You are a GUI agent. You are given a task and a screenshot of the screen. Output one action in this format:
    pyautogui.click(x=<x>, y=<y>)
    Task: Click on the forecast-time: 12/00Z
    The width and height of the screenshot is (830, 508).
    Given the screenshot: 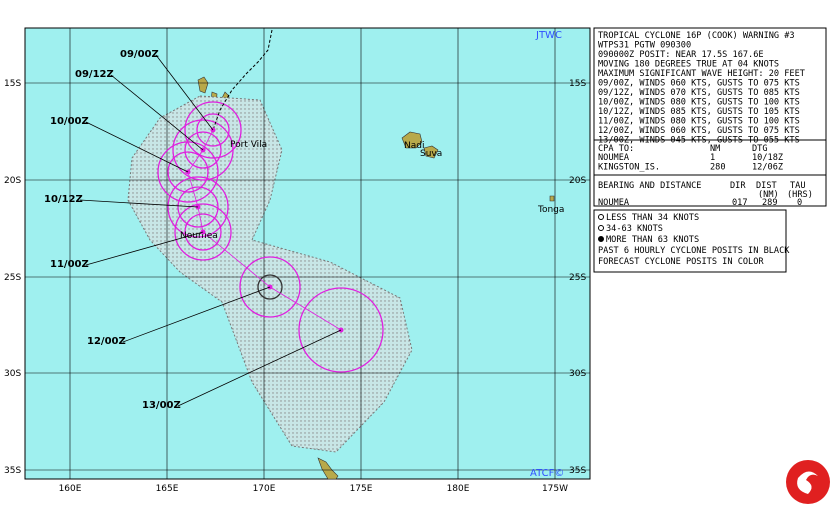 What is the action you would take?
    pyautogui.click(x=106, y=341)
    